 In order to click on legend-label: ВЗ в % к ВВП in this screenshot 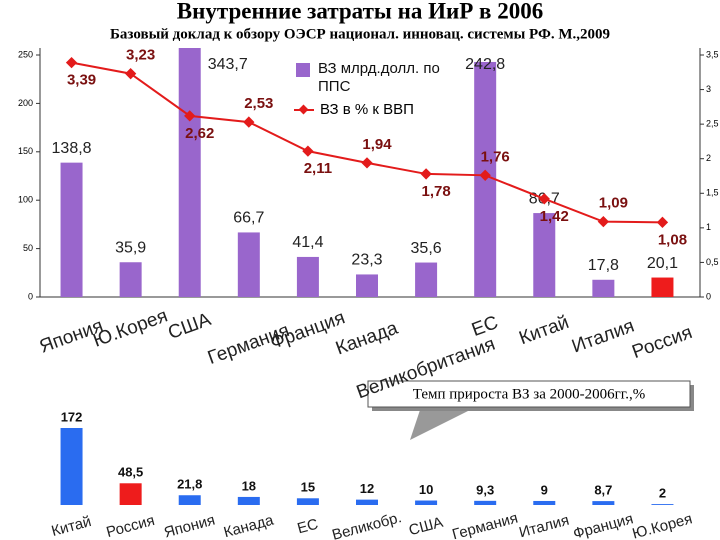, I will do `click(367, 109)`.